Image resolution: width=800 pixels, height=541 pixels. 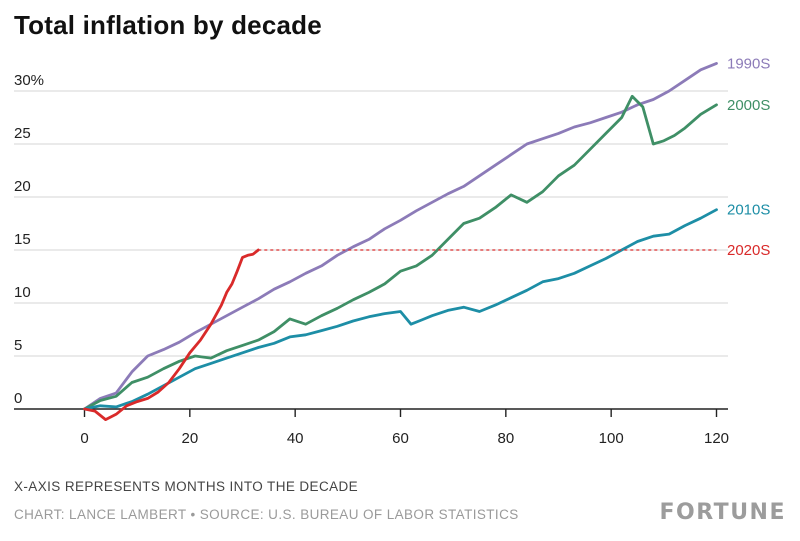 I want to click on y-tick-label-10: 10, so click(x=22, y=292).